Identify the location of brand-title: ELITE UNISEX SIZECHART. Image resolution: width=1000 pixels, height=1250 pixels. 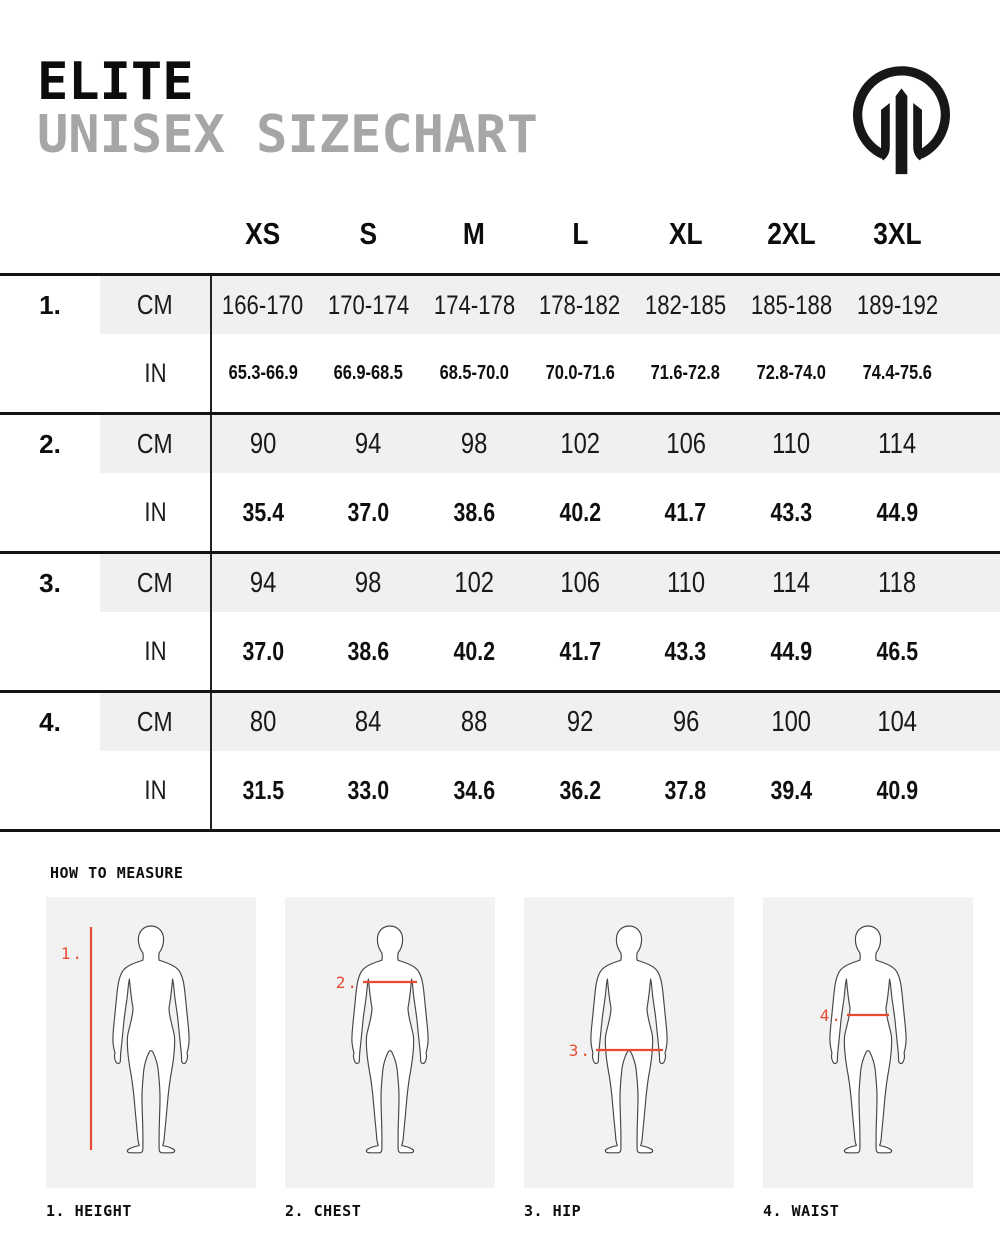
(287, 109).